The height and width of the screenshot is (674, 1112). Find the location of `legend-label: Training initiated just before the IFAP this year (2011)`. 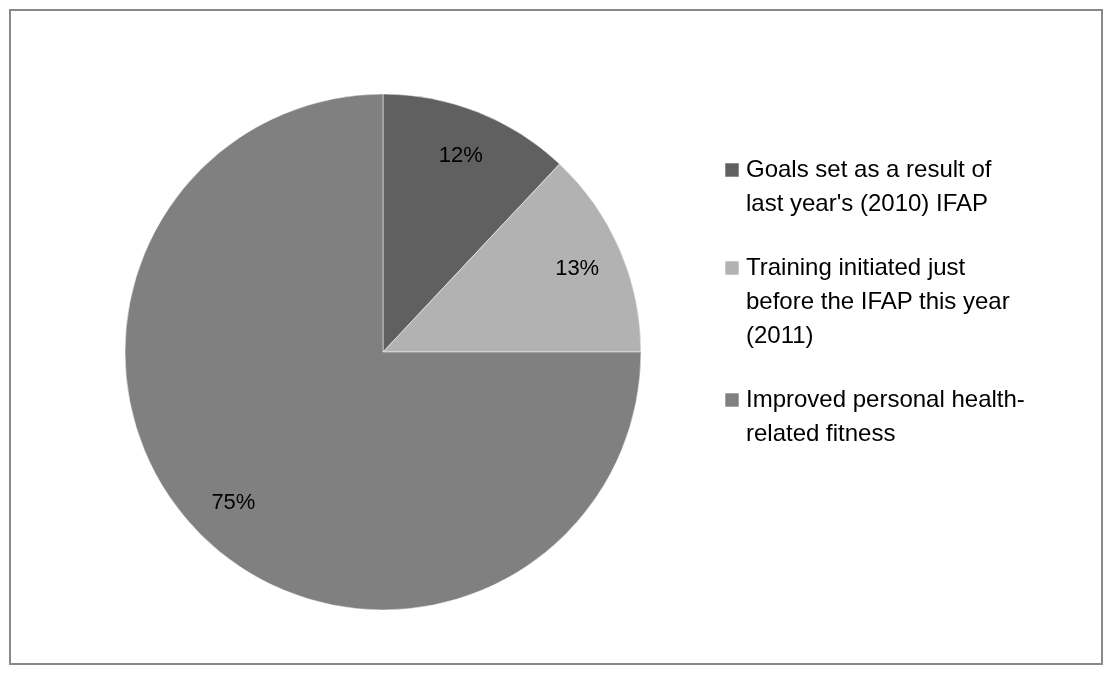

legend-label: Training initiated just before the IFAP this year (2011) is located at coordinates (878, 300).